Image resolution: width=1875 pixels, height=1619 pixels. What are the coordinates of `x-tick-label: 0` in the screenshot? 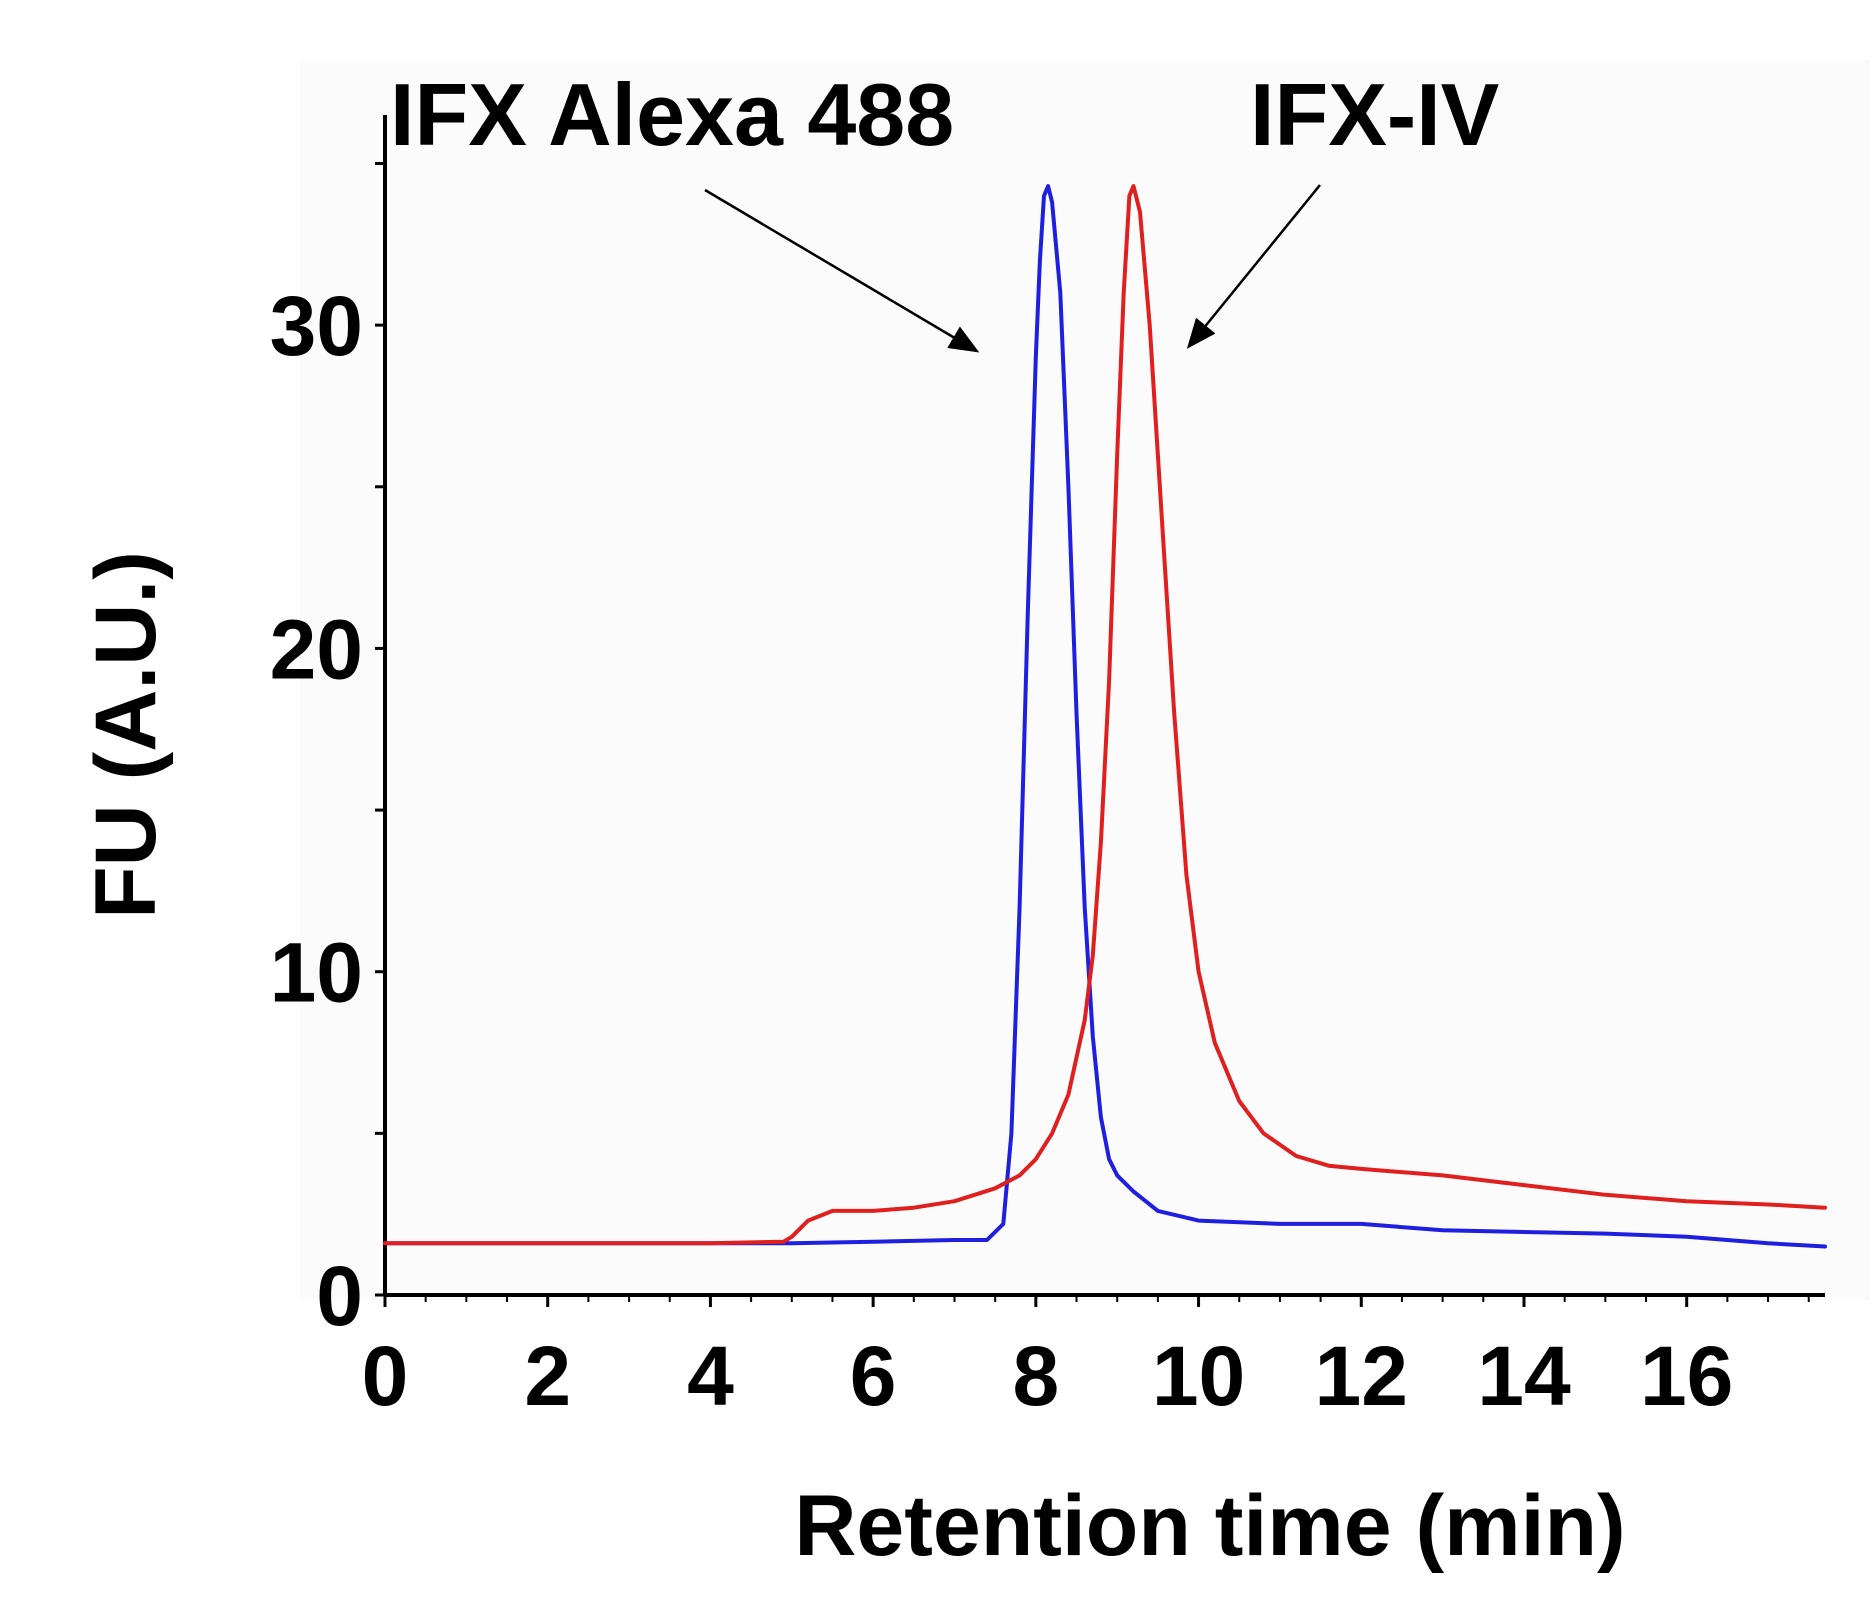 It's located at (385, 1376).